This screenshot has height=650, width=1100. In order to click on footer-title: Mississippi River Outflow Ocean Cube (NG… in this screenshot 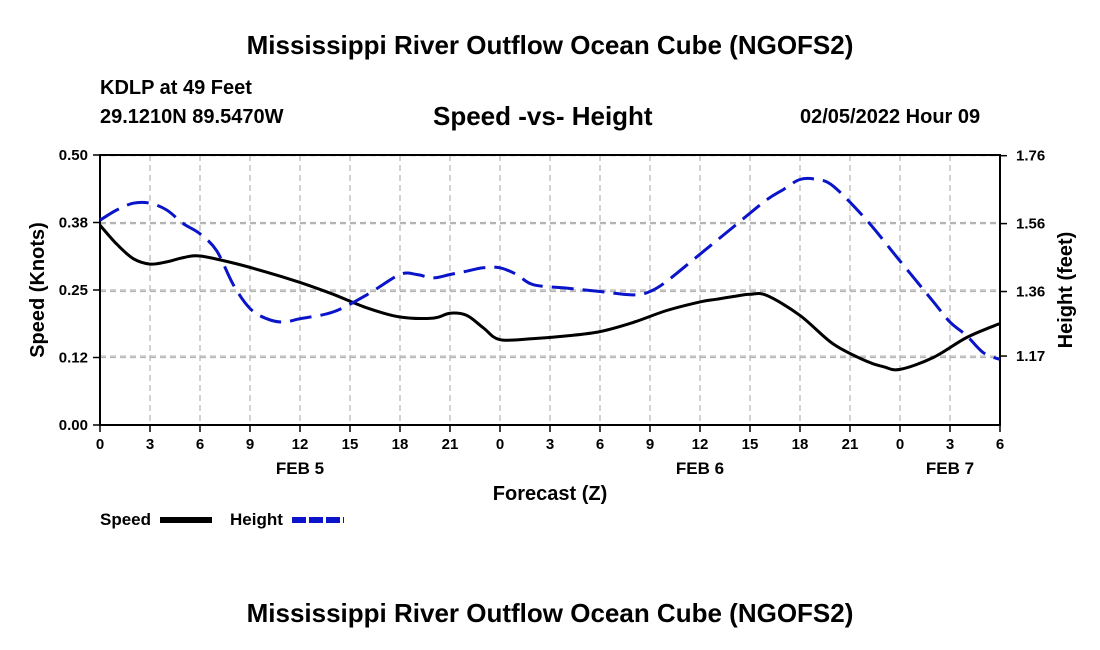, I will do `click(550, 613)`.